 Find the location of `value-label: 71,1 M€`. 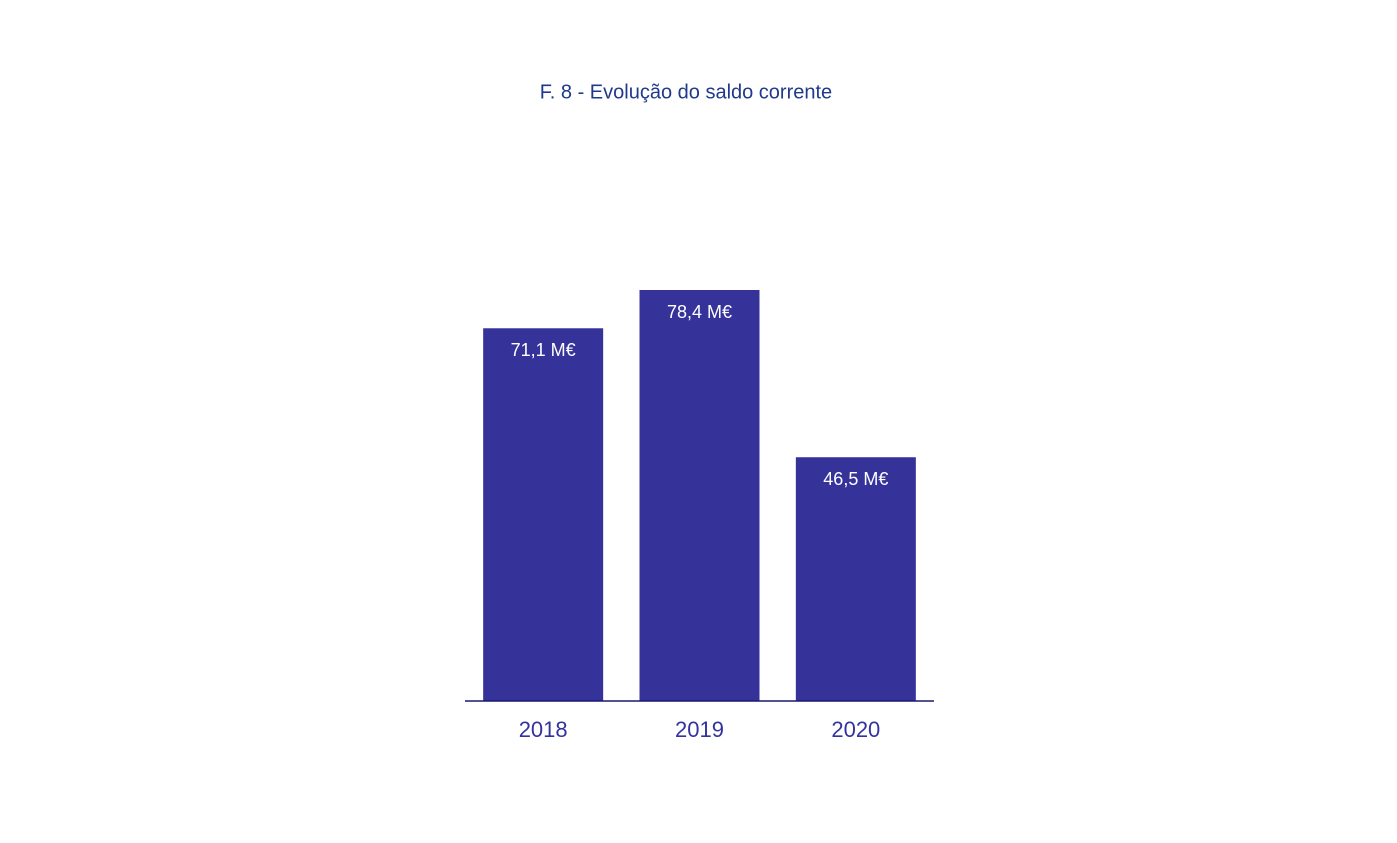

value-label: 71,1 M€ is located at coordinates (543, 350).